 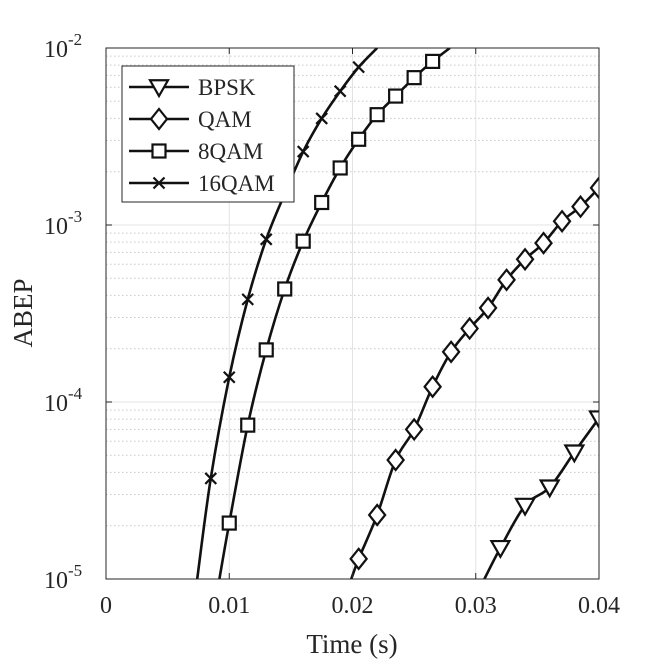 What do you see at coordinates (75, 570) in the screenshot?
I see `y-tick-exponent: -5` at bounding box center [75, 570].